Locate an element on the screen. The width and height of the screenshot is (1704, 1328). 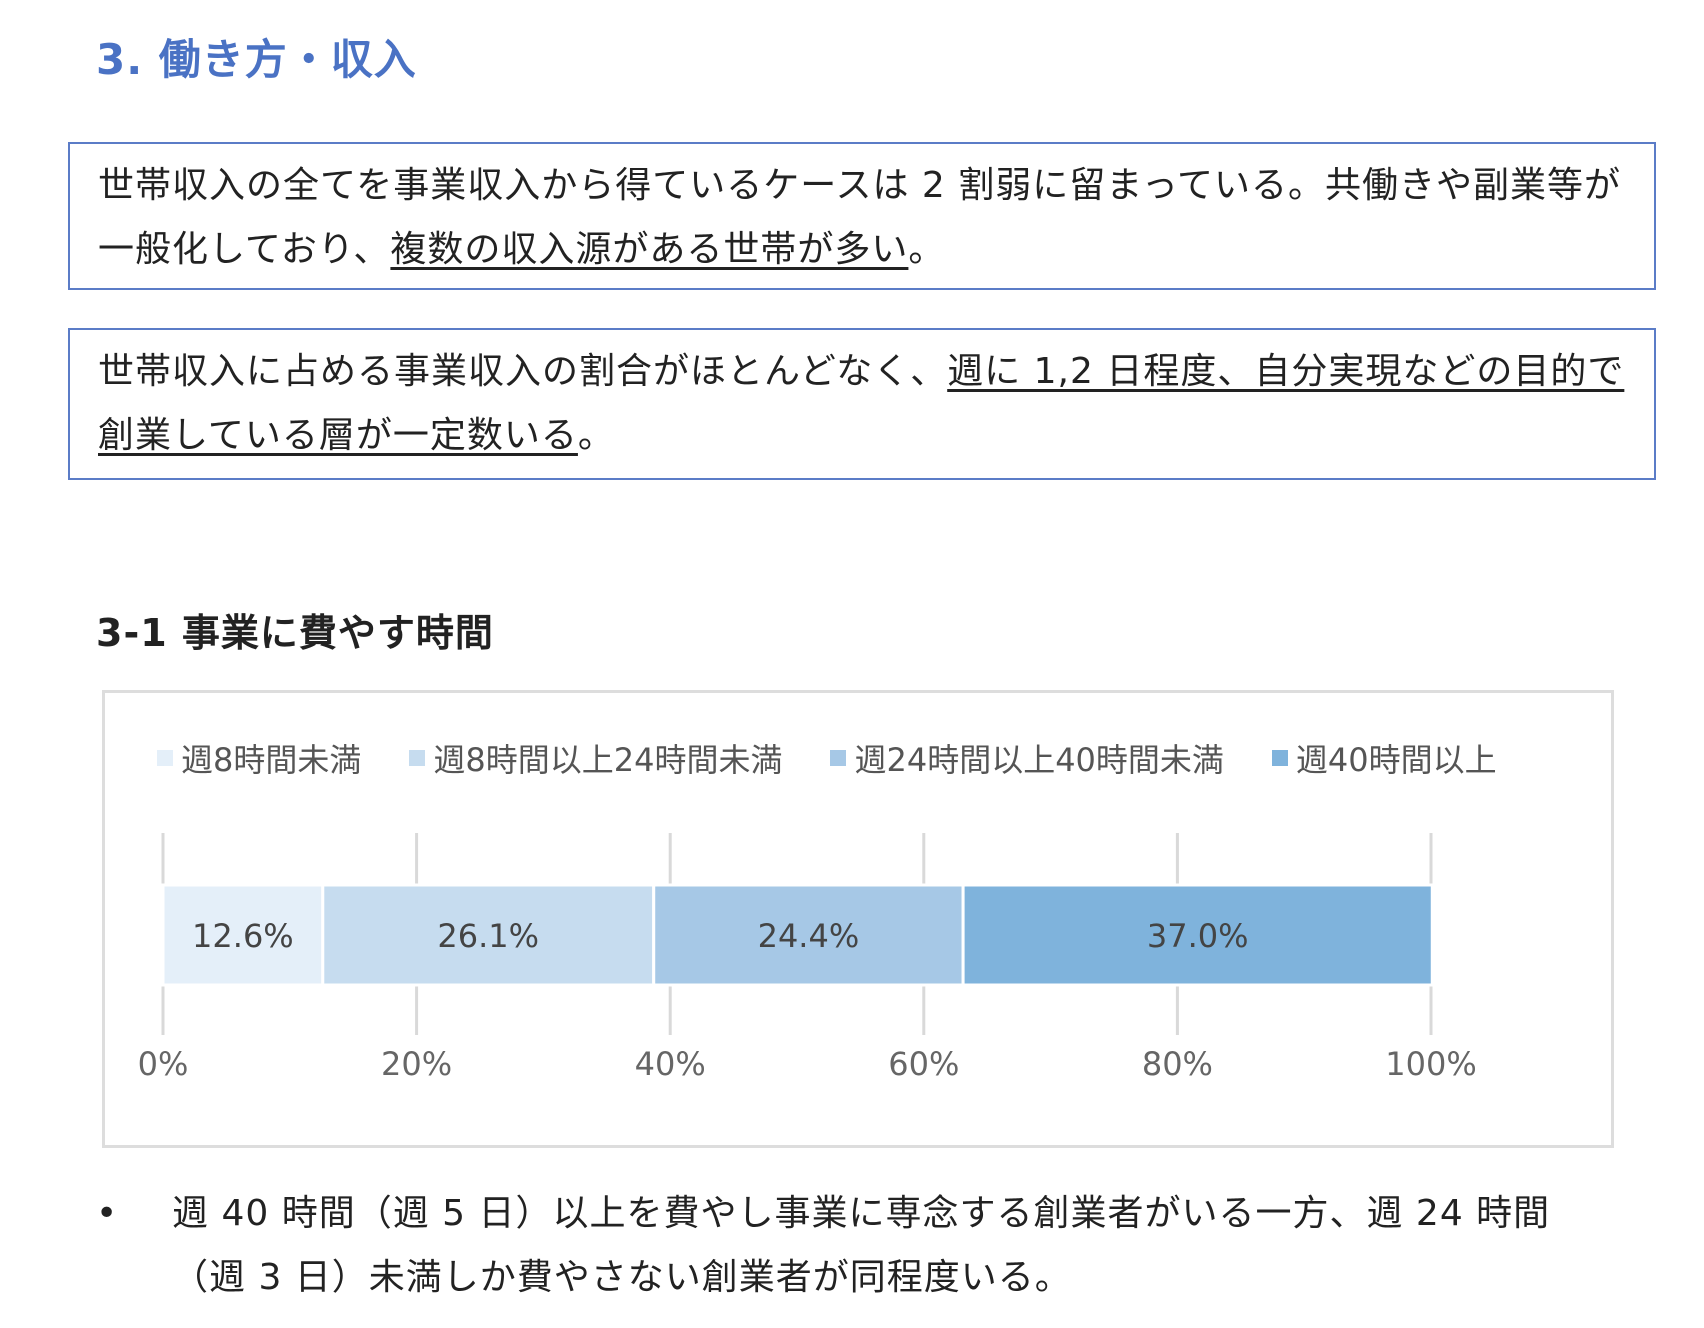
data-label: 26.1% is located at coordinates (488, 936).